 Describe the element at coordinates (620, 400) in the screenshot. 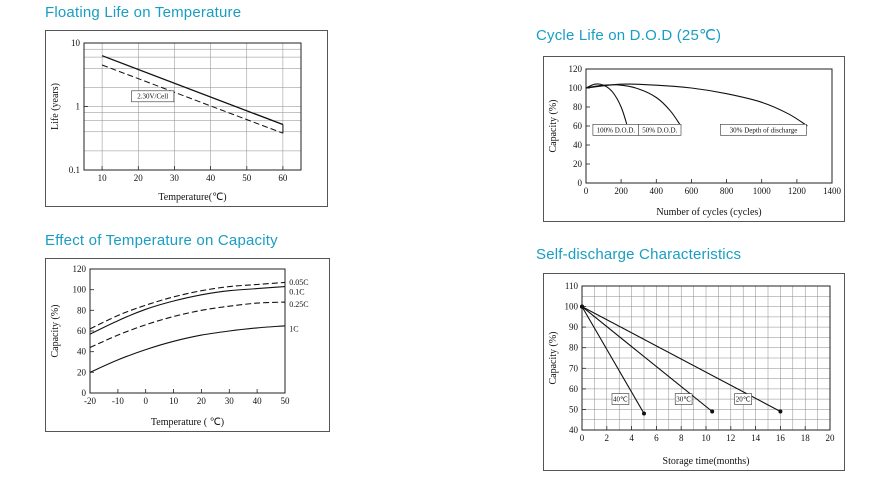

I see `svg-text: 40℃` at that location.